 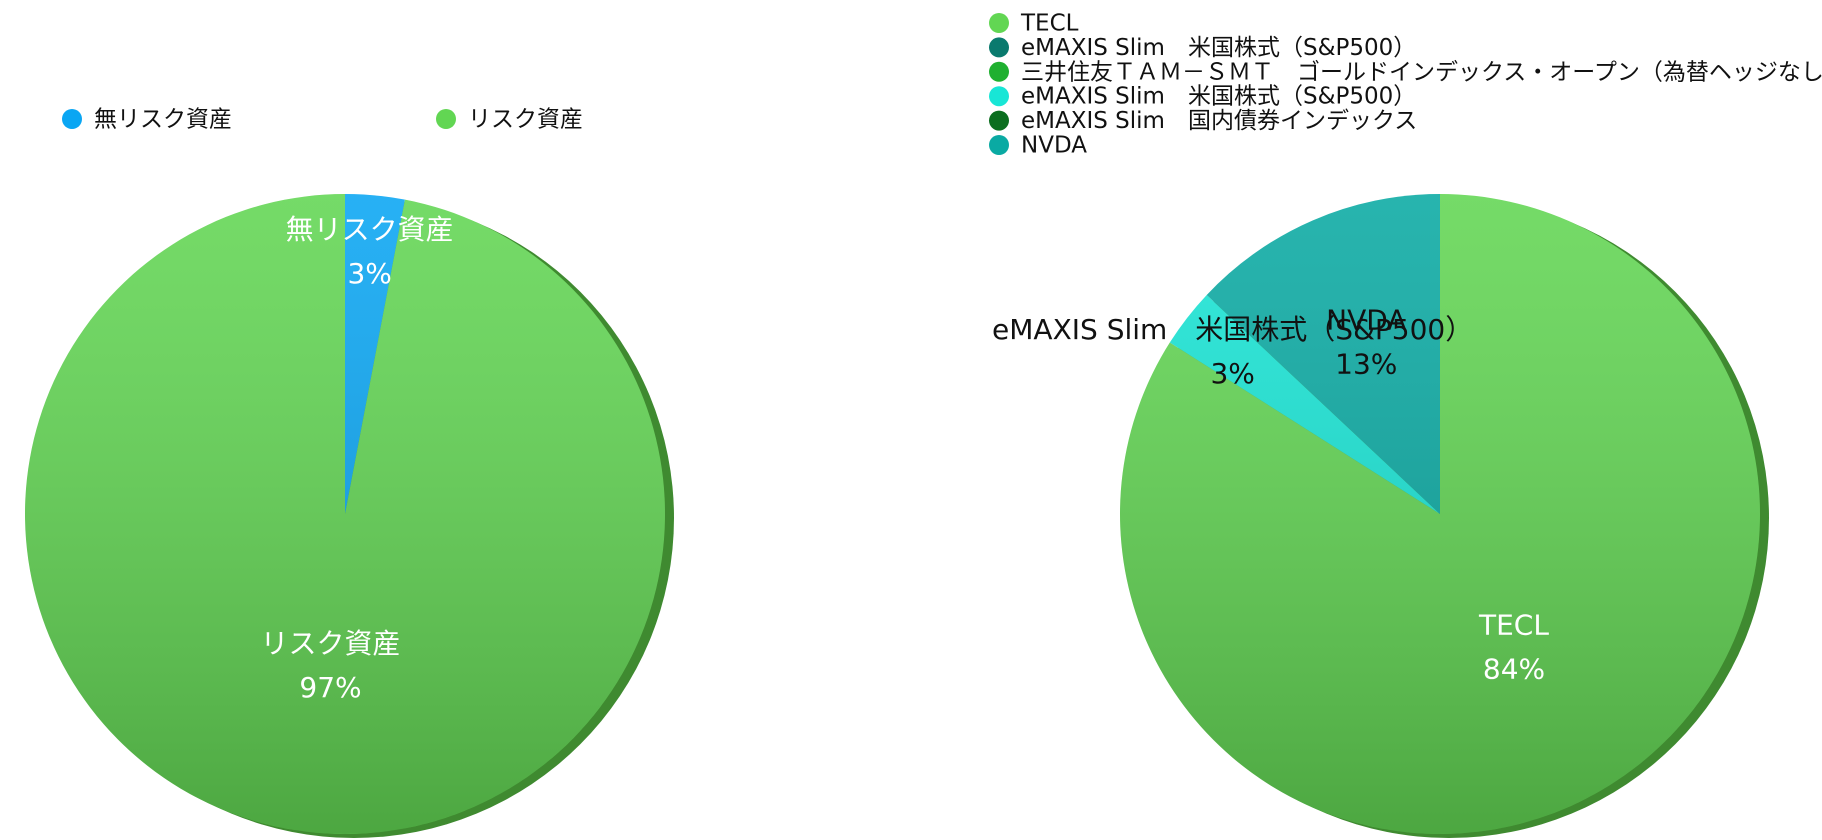 What do you see at coordinates (370, 229) in the screenshot?
I see `slice-name: 無リスク資産` at bounding box center [370, 229].